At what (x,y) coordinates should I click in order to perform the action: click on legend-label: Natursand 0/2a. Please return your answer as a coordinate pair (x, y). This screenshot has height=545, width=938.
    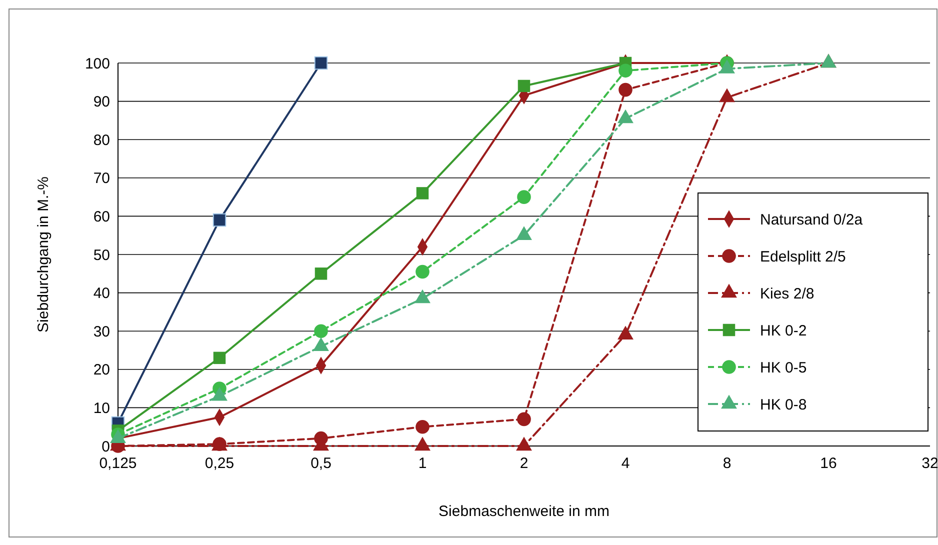
    Looking at the image, I should click on (812, 219).